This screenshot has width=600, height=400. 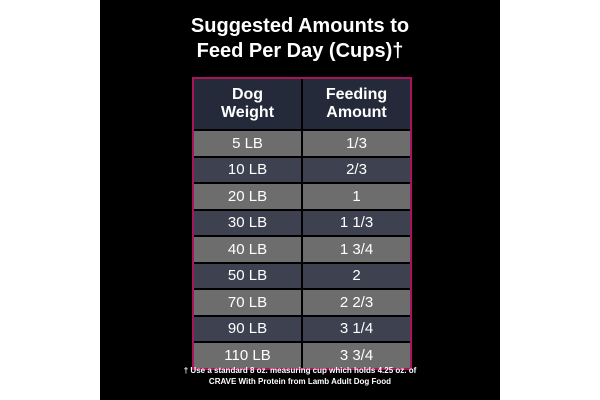 What do you see at coordinates (356, 94) in the screenshot?
I see `header-feeding-amount-line-1: Feeding` at bounding box center [356, 94].